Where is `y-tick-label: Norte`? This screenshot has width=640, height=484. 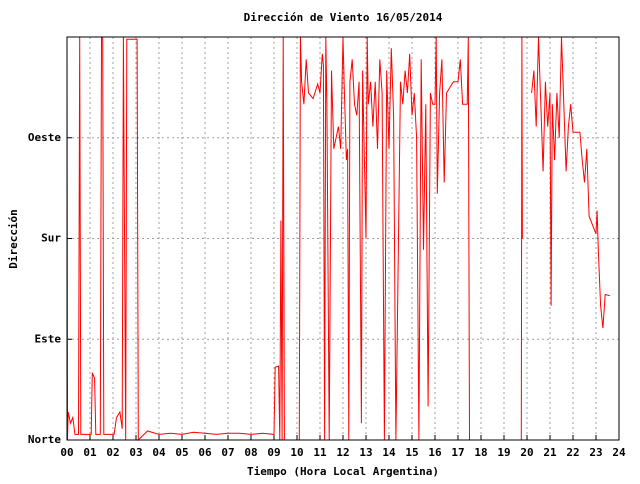
y-tick-label: Norte is located at coordinates (44, 439).